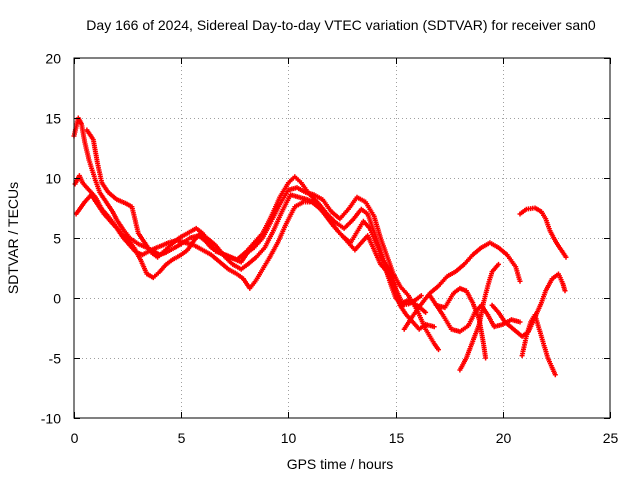 The height and width of the screenshot is (480, 640). I want to click on y-tick-label: -5, so click(55, 359).